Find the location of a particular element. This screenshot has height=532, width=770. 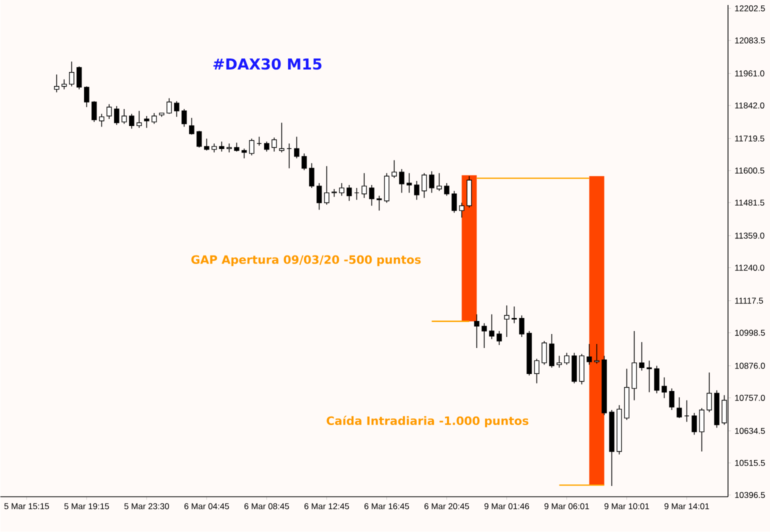

x-tick-label: 5 Mar 15:15 is located at coordinates (26, 506).